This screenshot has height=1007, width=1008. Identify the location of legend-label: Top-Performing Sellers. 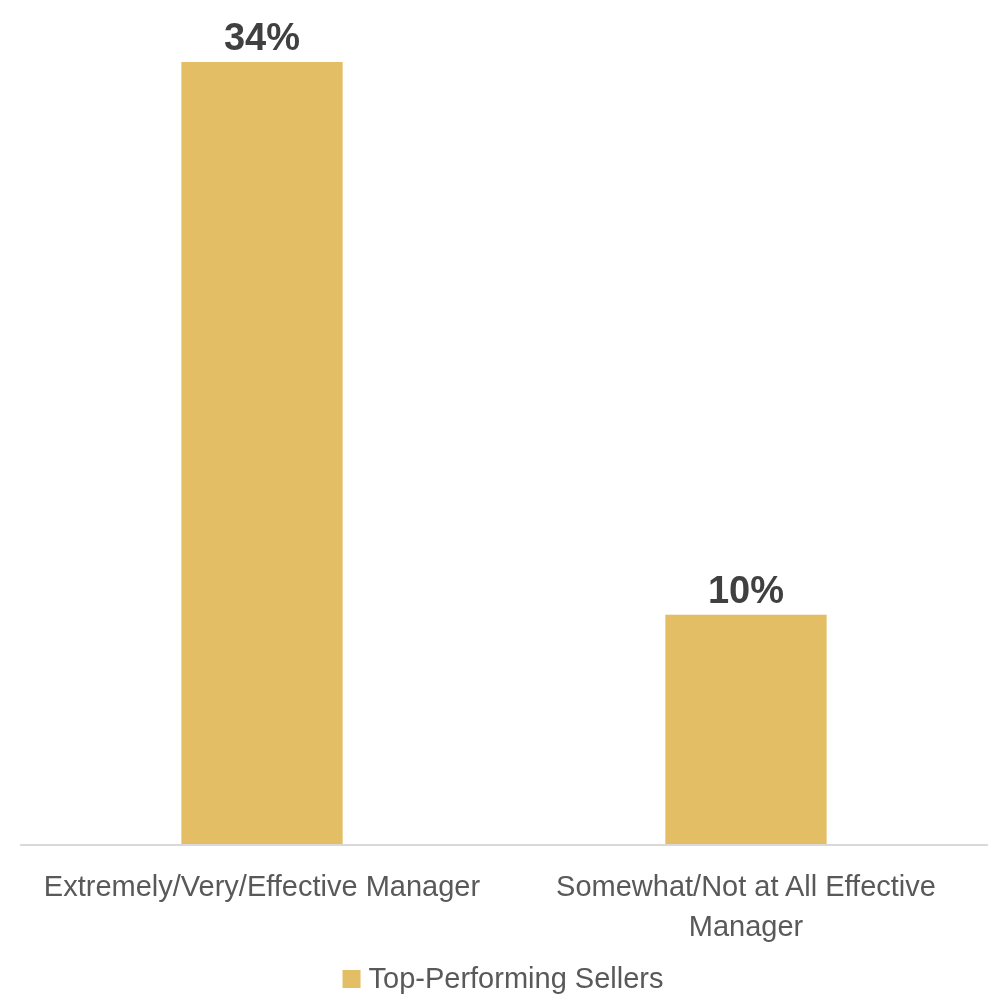
(516, 978).